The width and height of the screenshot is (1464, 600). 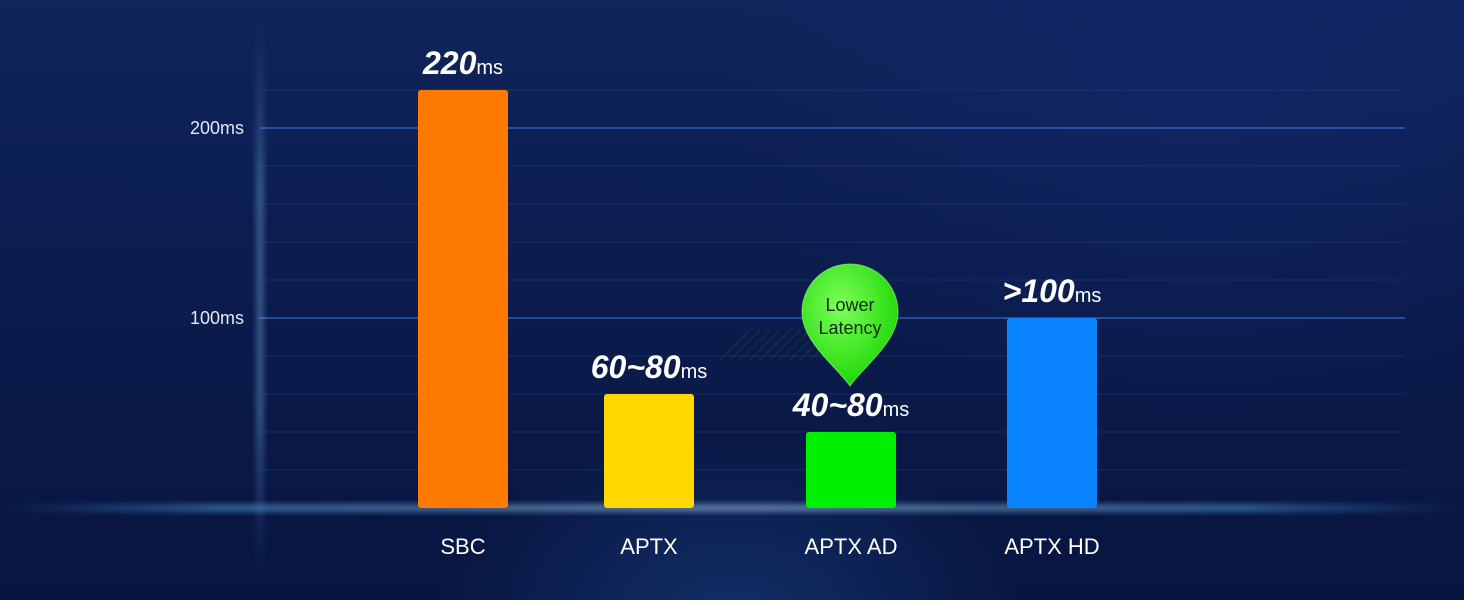 What do you see at coordinates (851, 470) in the screenshot?
I see `bar-aptx-ad` at bounding box center [851, 470].